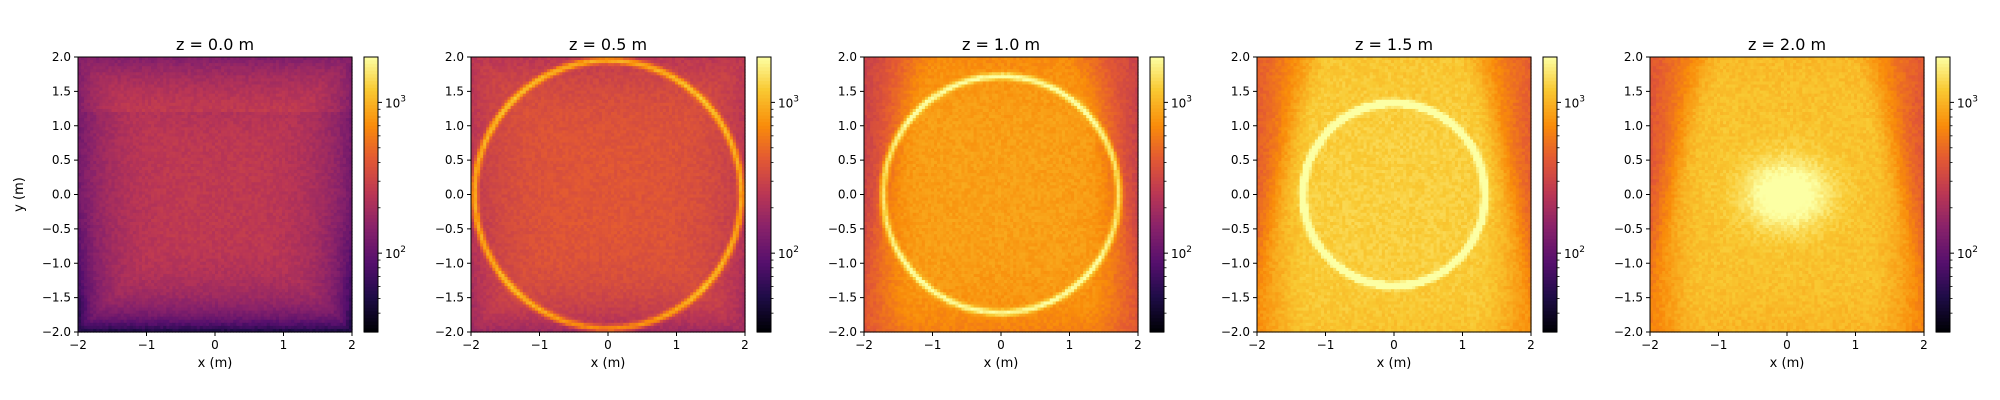 Image resolution: width=2000 pixels, height=400 pixels. What do you see at coordinates (215, 195) in the screenshot?
I see `heatmap-image` at bounding box center [215, 195].